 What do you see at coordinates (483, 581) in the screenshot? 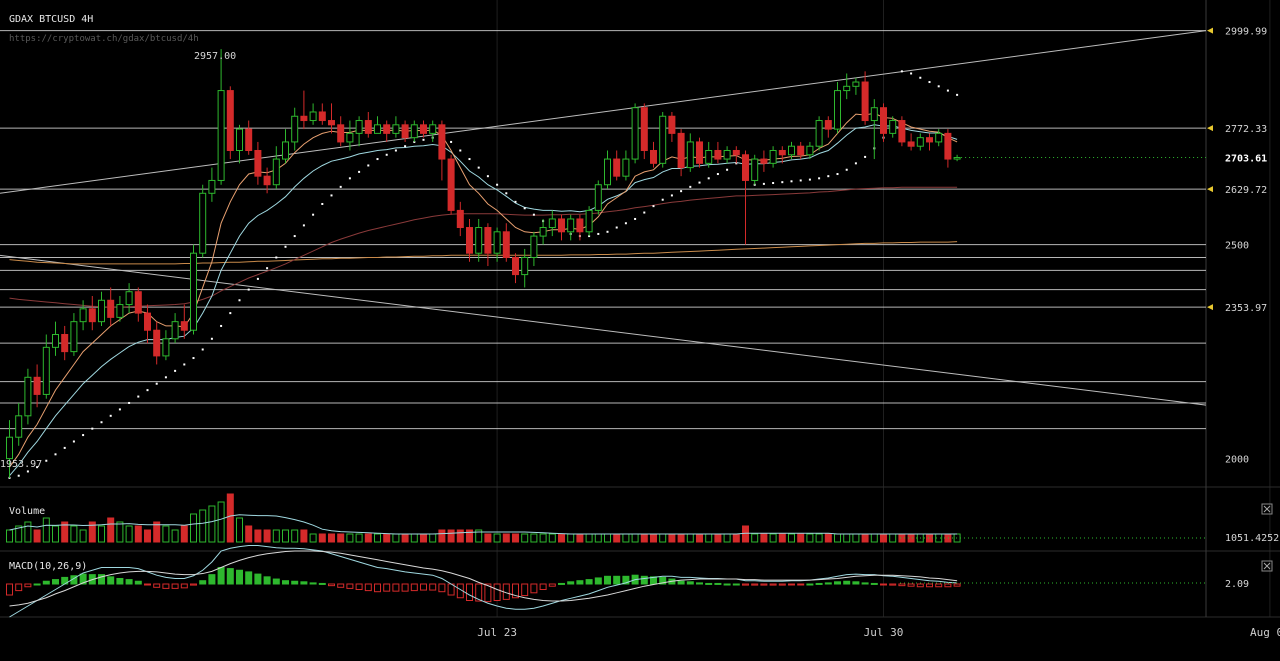
I see `macd-indicator` at bounding box center [483, 581].